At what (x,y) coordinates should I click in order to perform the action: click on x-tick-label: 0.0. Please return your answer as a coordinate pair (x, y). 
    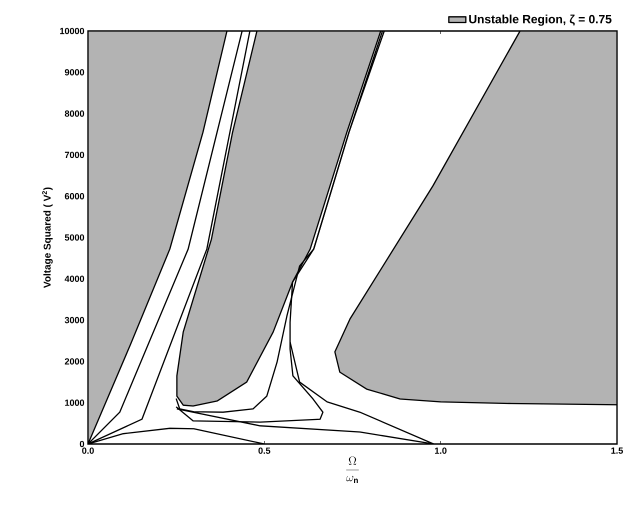
    Looking at the image, I should click on (88, 451).